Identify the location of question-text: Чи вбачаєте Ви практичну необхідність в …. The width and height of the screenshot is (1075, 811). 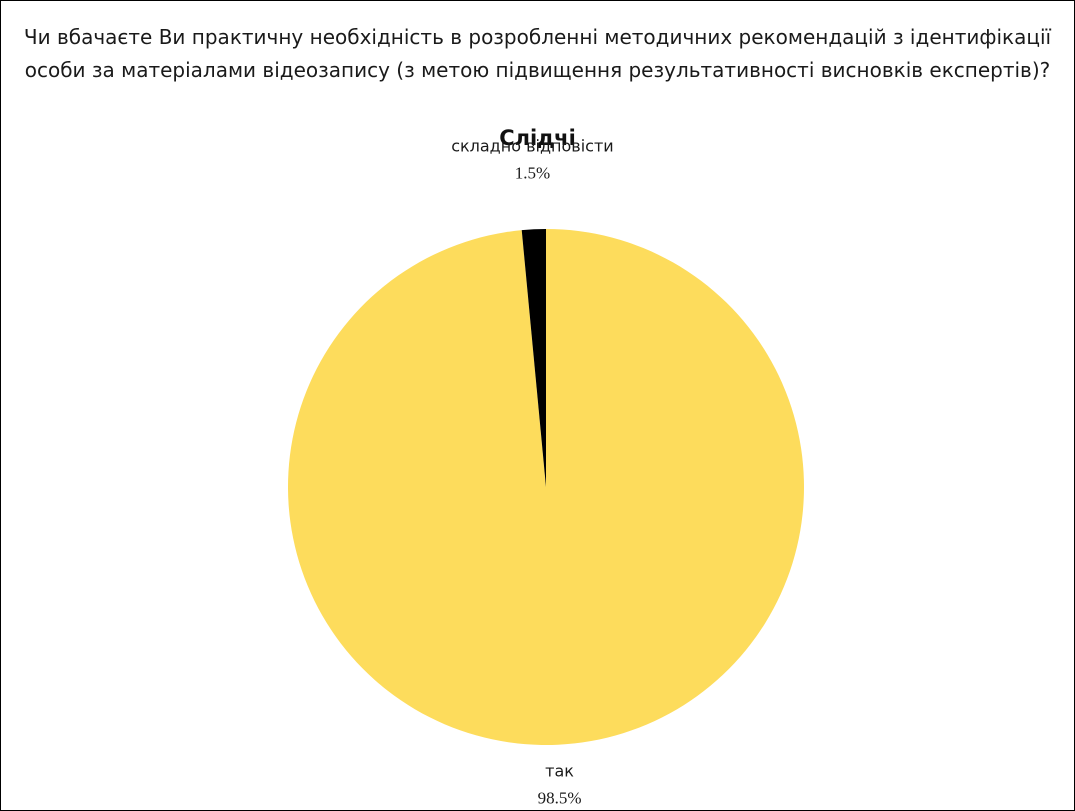
(537, 53).